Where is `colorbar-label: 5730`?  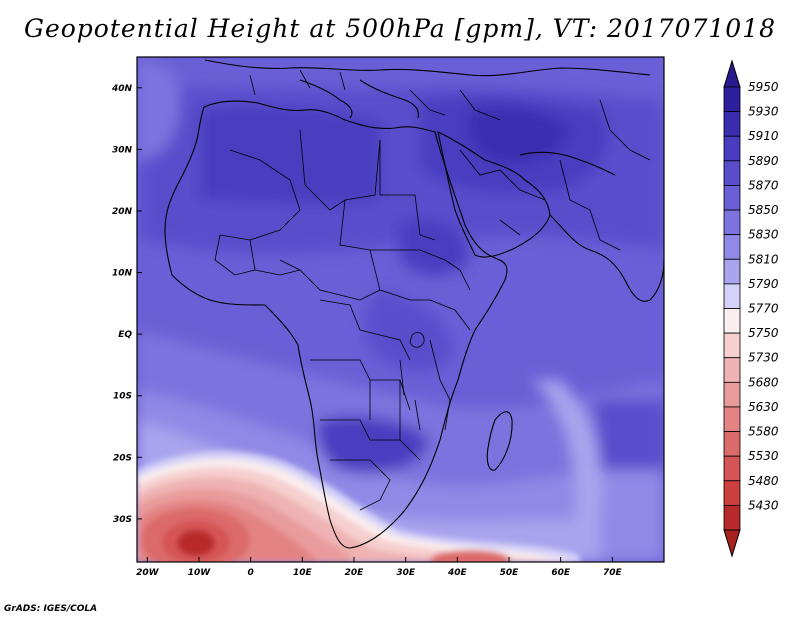
colorbar-label: 5730 is located at coordinates (763, 358).